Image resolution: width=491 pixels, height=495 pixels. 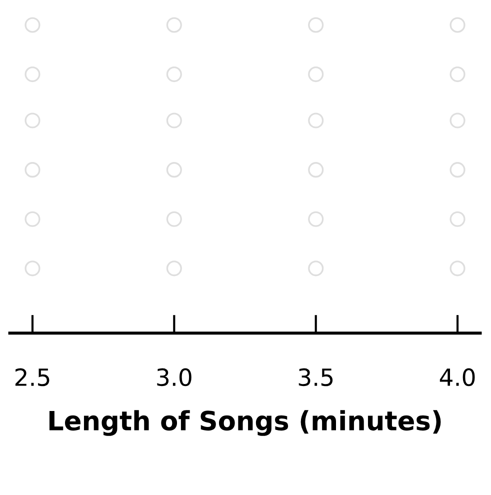 What do you see at coordinates (245, 423) in the screenshot?
I see `x-axis-title: Length of Songs (minutes)` at bounding box center [245, 423].